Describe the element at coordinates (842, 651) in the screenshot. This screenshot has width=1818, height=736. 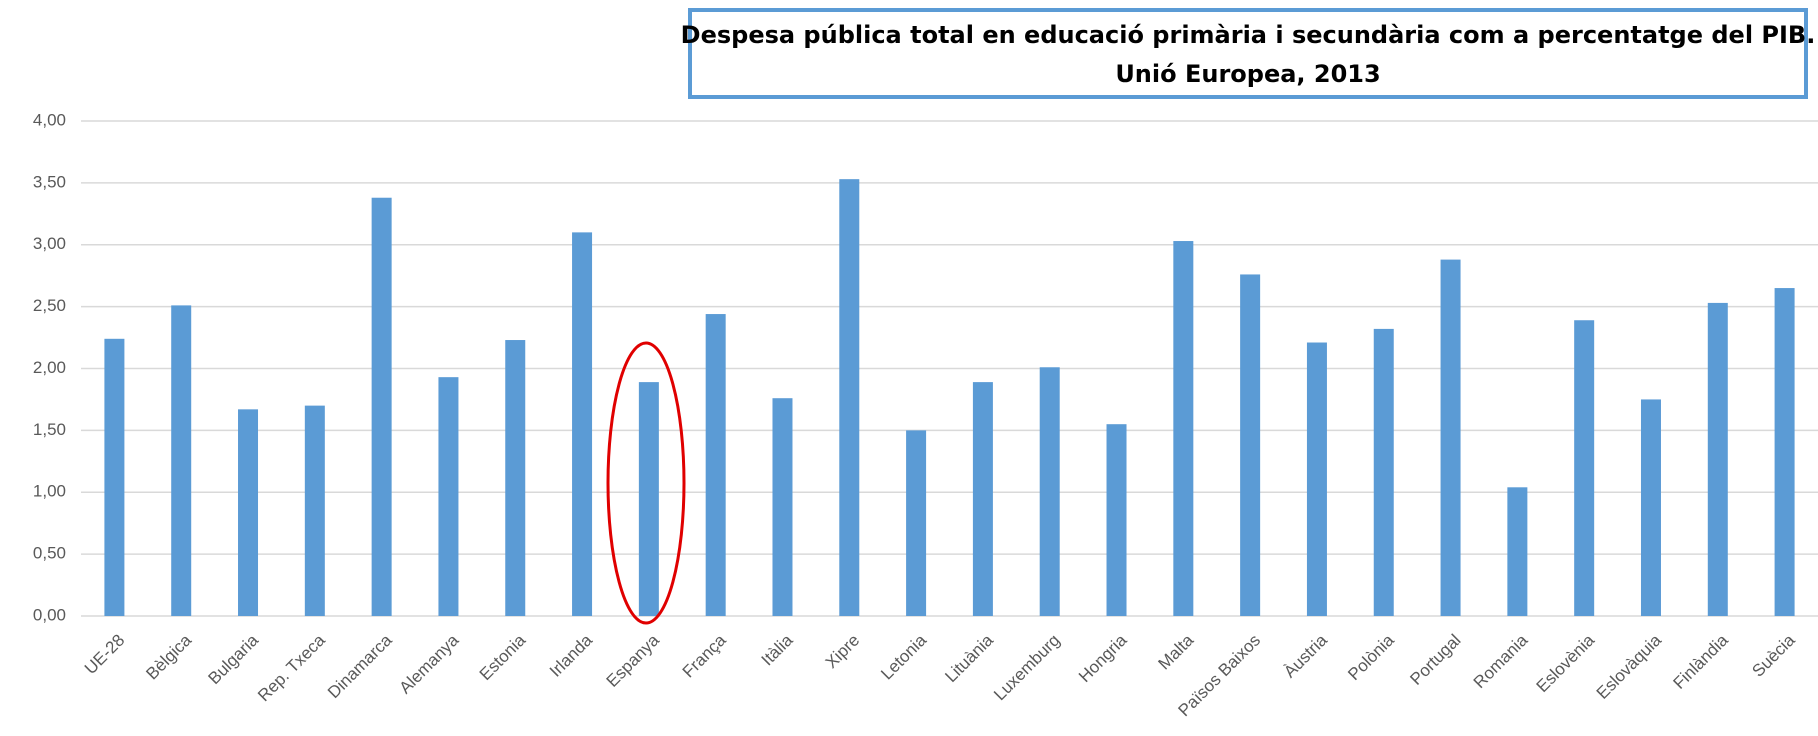
I see `x-tick-label: Xipre` at that location.